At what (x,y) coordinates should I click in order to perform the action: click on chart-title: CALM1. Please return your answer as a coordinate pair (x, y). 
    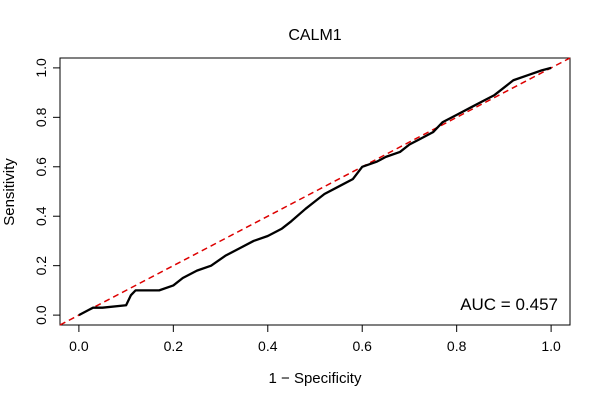
    Looking at the image, I should click on (314, 35).